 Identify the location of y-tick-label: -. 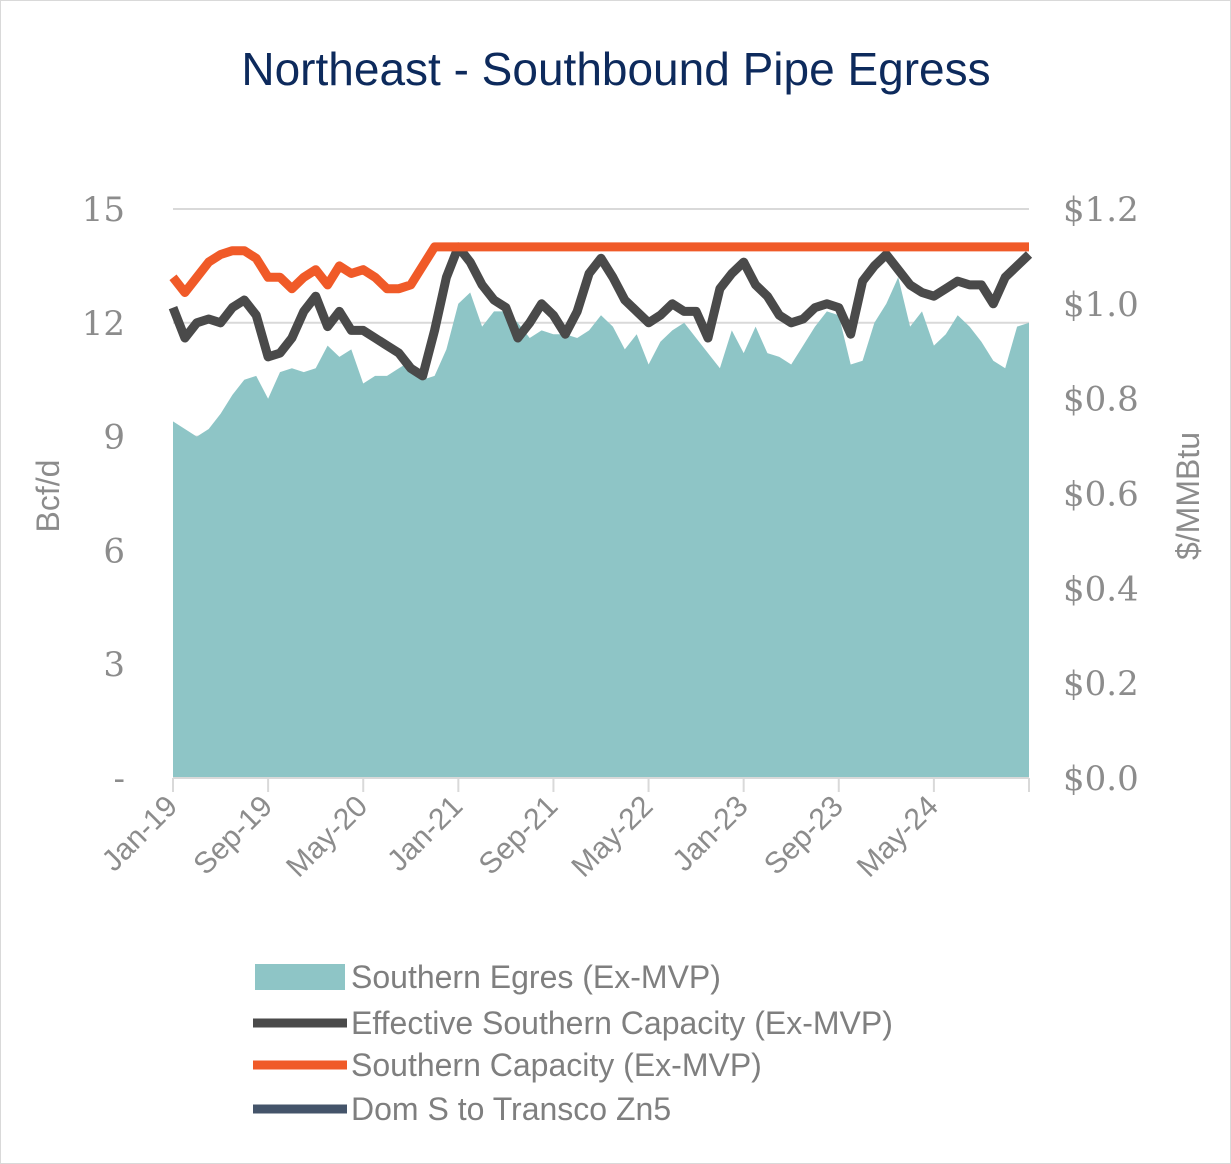
(120, 779).